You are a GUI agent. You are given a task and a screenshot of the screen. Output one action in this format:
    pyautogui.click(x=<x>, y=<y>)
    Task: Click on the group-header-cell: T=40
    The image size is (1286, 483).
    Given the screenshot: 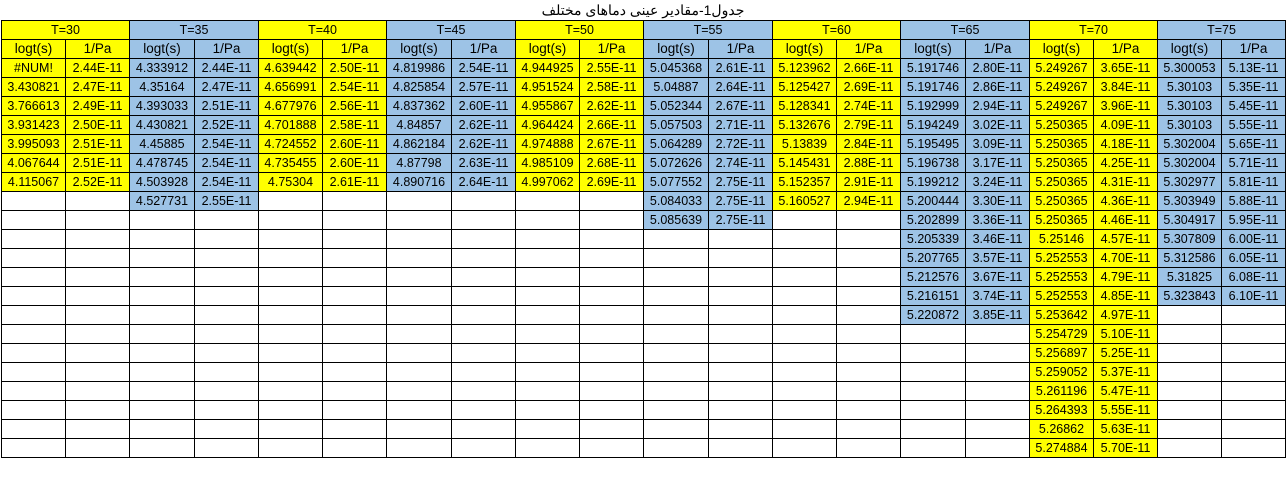 What is the action you would take?
    pyautogui.click(x=322, y=30)
    